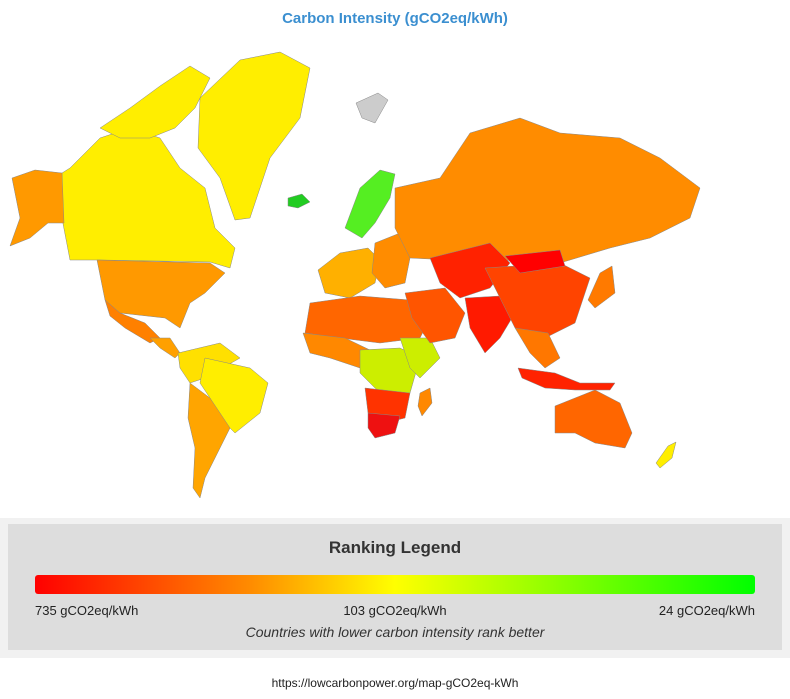  Describe the element at coordinates (384, 425) in the screenshot. I see `region-south-africa` at that location.